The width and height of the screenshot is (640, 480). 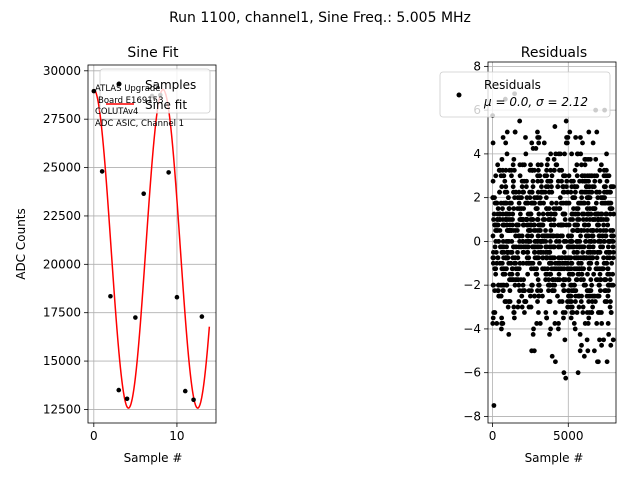 I want to click on sine-fit-ytick-label-1: 15000, so click(x=62, y=361).